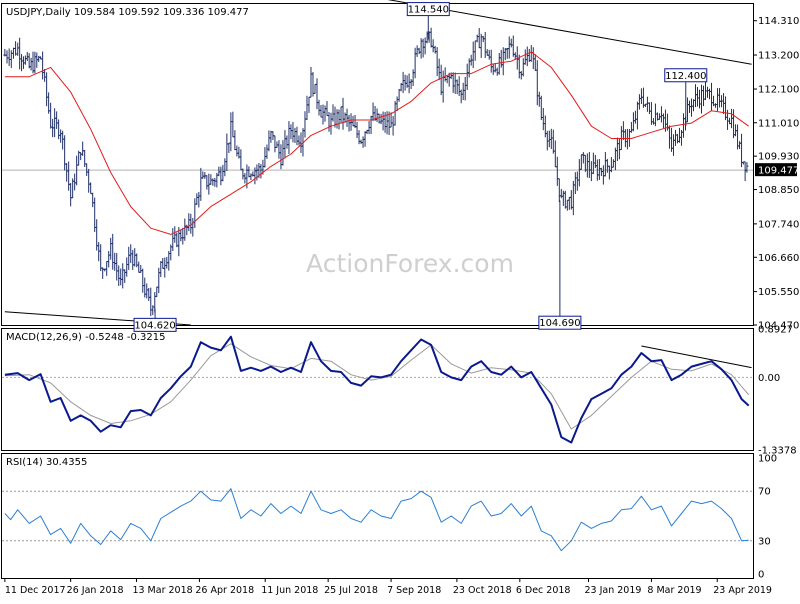 The width and height of the screenshot is (800, 604). What do you see at coordinates (95, 590) in the screenshot?
I see `x-tick-label: 26 Jan 2018` at bounding box center [95, 590].